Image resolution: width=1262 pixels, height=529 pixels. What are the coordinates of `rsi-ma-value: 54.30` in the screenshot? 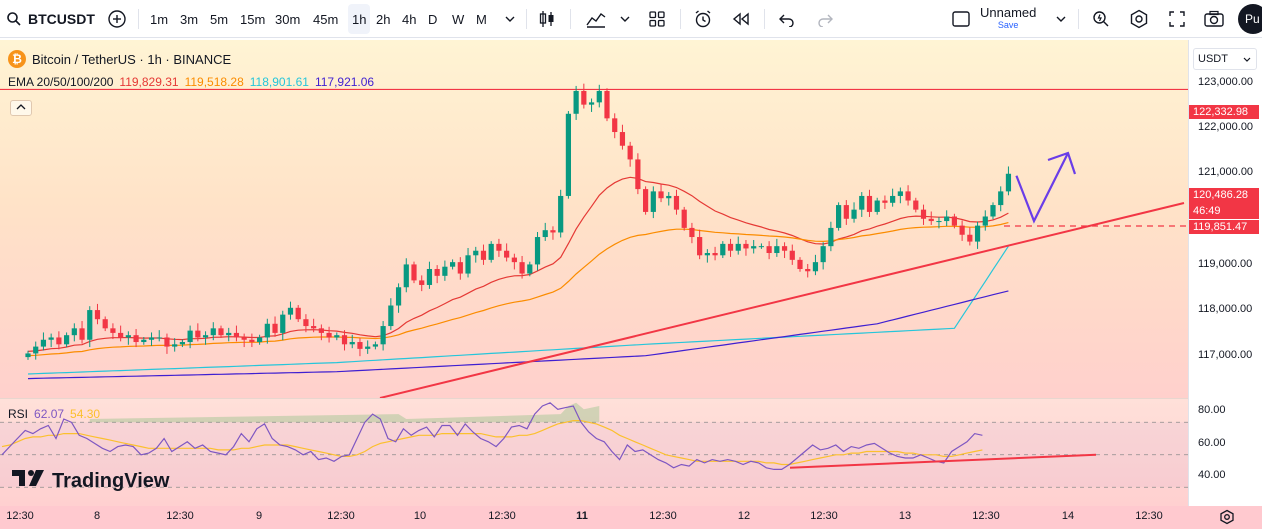 It's located at (85, 414).